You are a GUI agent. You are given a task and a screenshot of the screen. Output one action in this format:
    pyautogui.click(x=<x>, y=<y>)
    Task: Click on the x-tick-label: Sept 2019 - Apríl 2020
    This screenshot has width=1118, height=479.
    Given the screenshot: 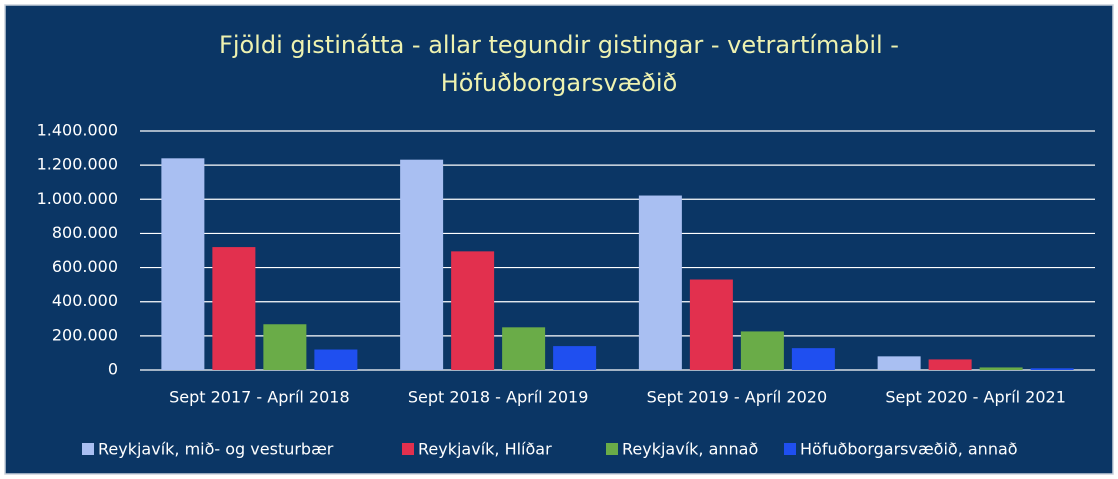 What is the action you would take?
    pyautogui.click(x=737, y=397)
    